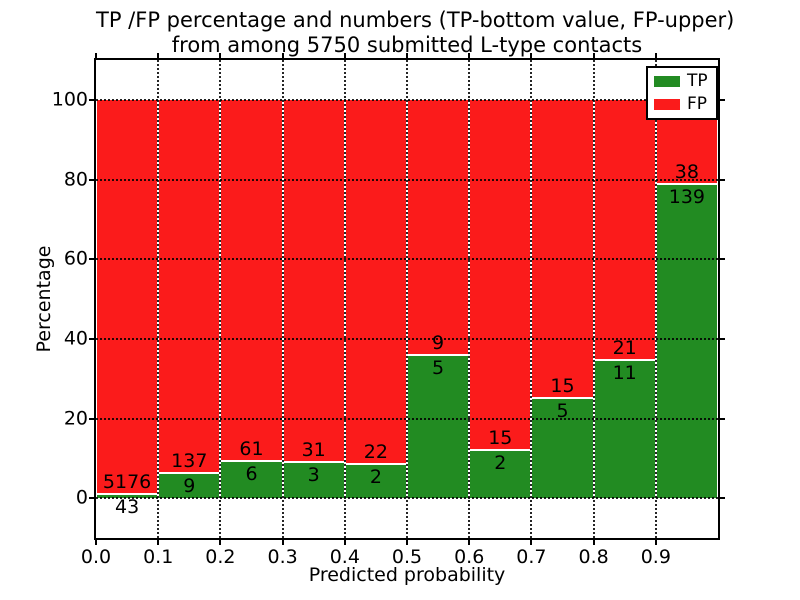 This screenshot has height=600, width=800. I want to click on fp-count-annotation: 31, so click(313, 450).